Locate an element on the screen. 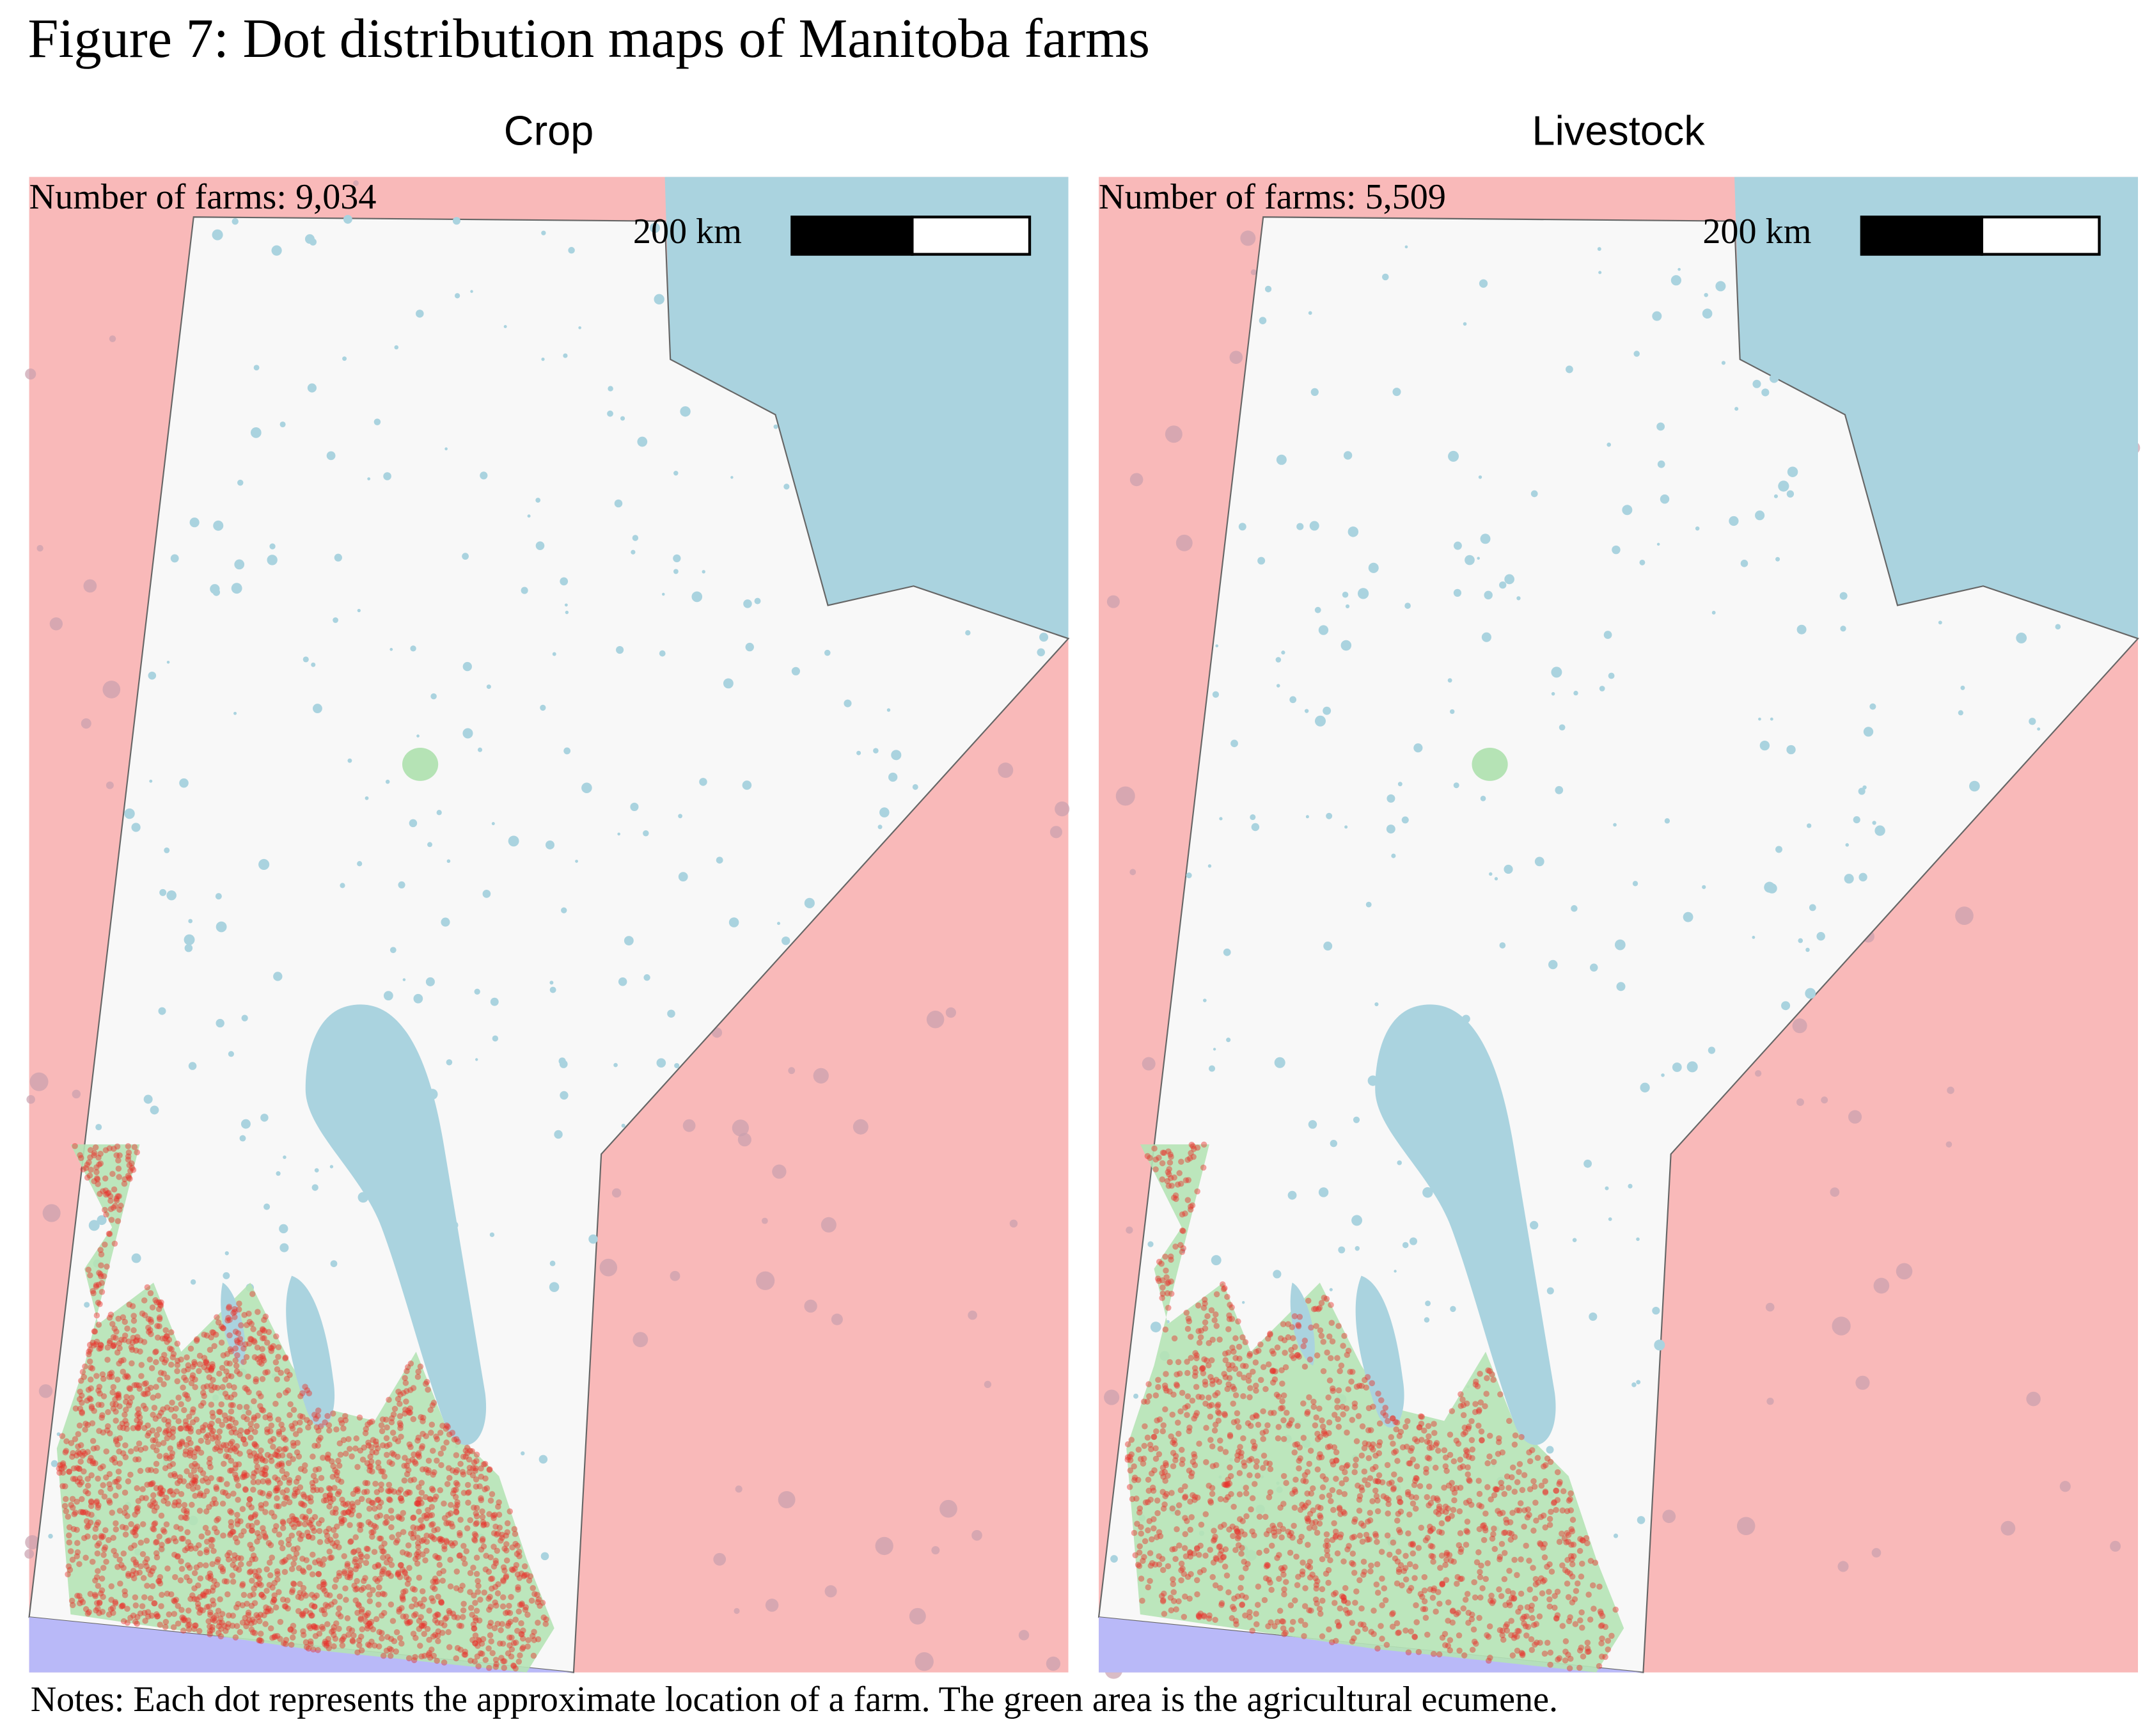 This screenshot has width=2145, height=1736. agricultural-ecumene-north is located at coordinates (420, 764).